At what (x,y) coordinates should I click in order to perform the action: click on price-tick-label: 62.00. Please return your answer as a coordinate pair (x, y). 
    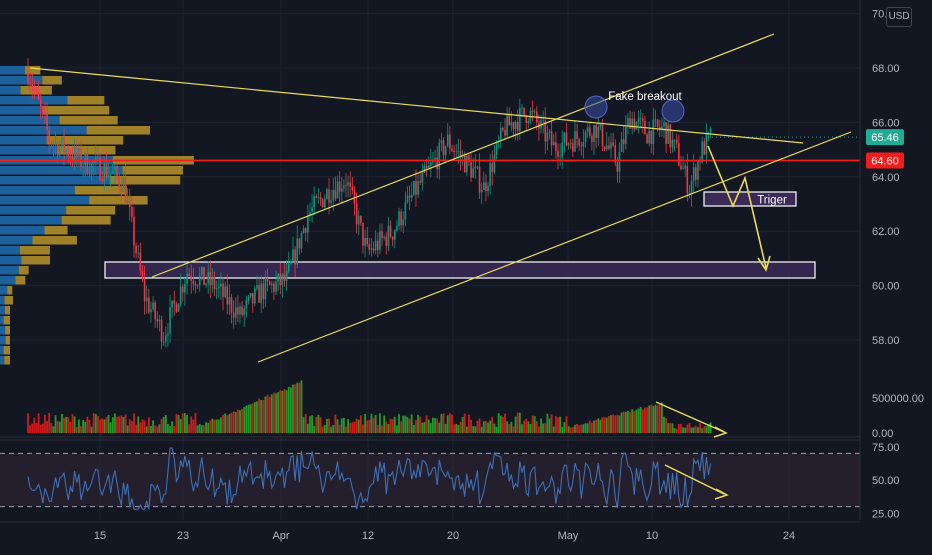
    Looking at the image, I should click on (886, 232).